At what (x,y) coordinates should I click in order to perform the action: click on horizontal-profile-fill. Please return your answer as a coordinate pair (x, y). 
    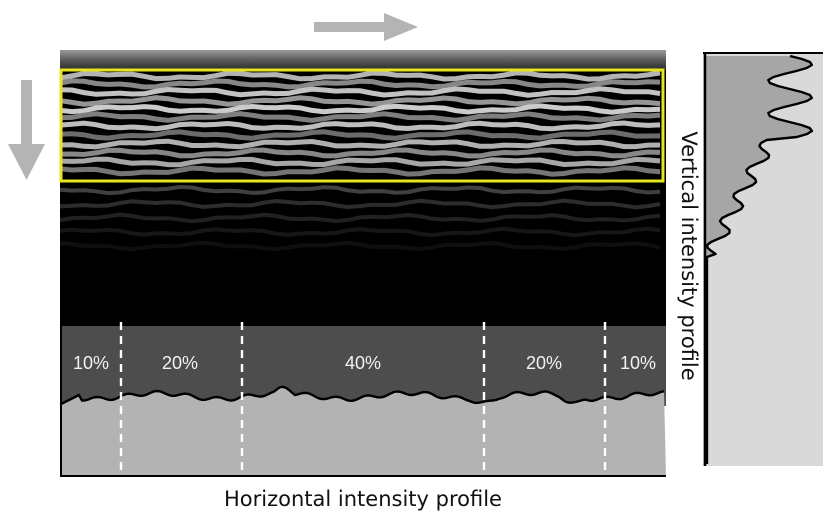
    Looking at the image, I should click on (363, 431).